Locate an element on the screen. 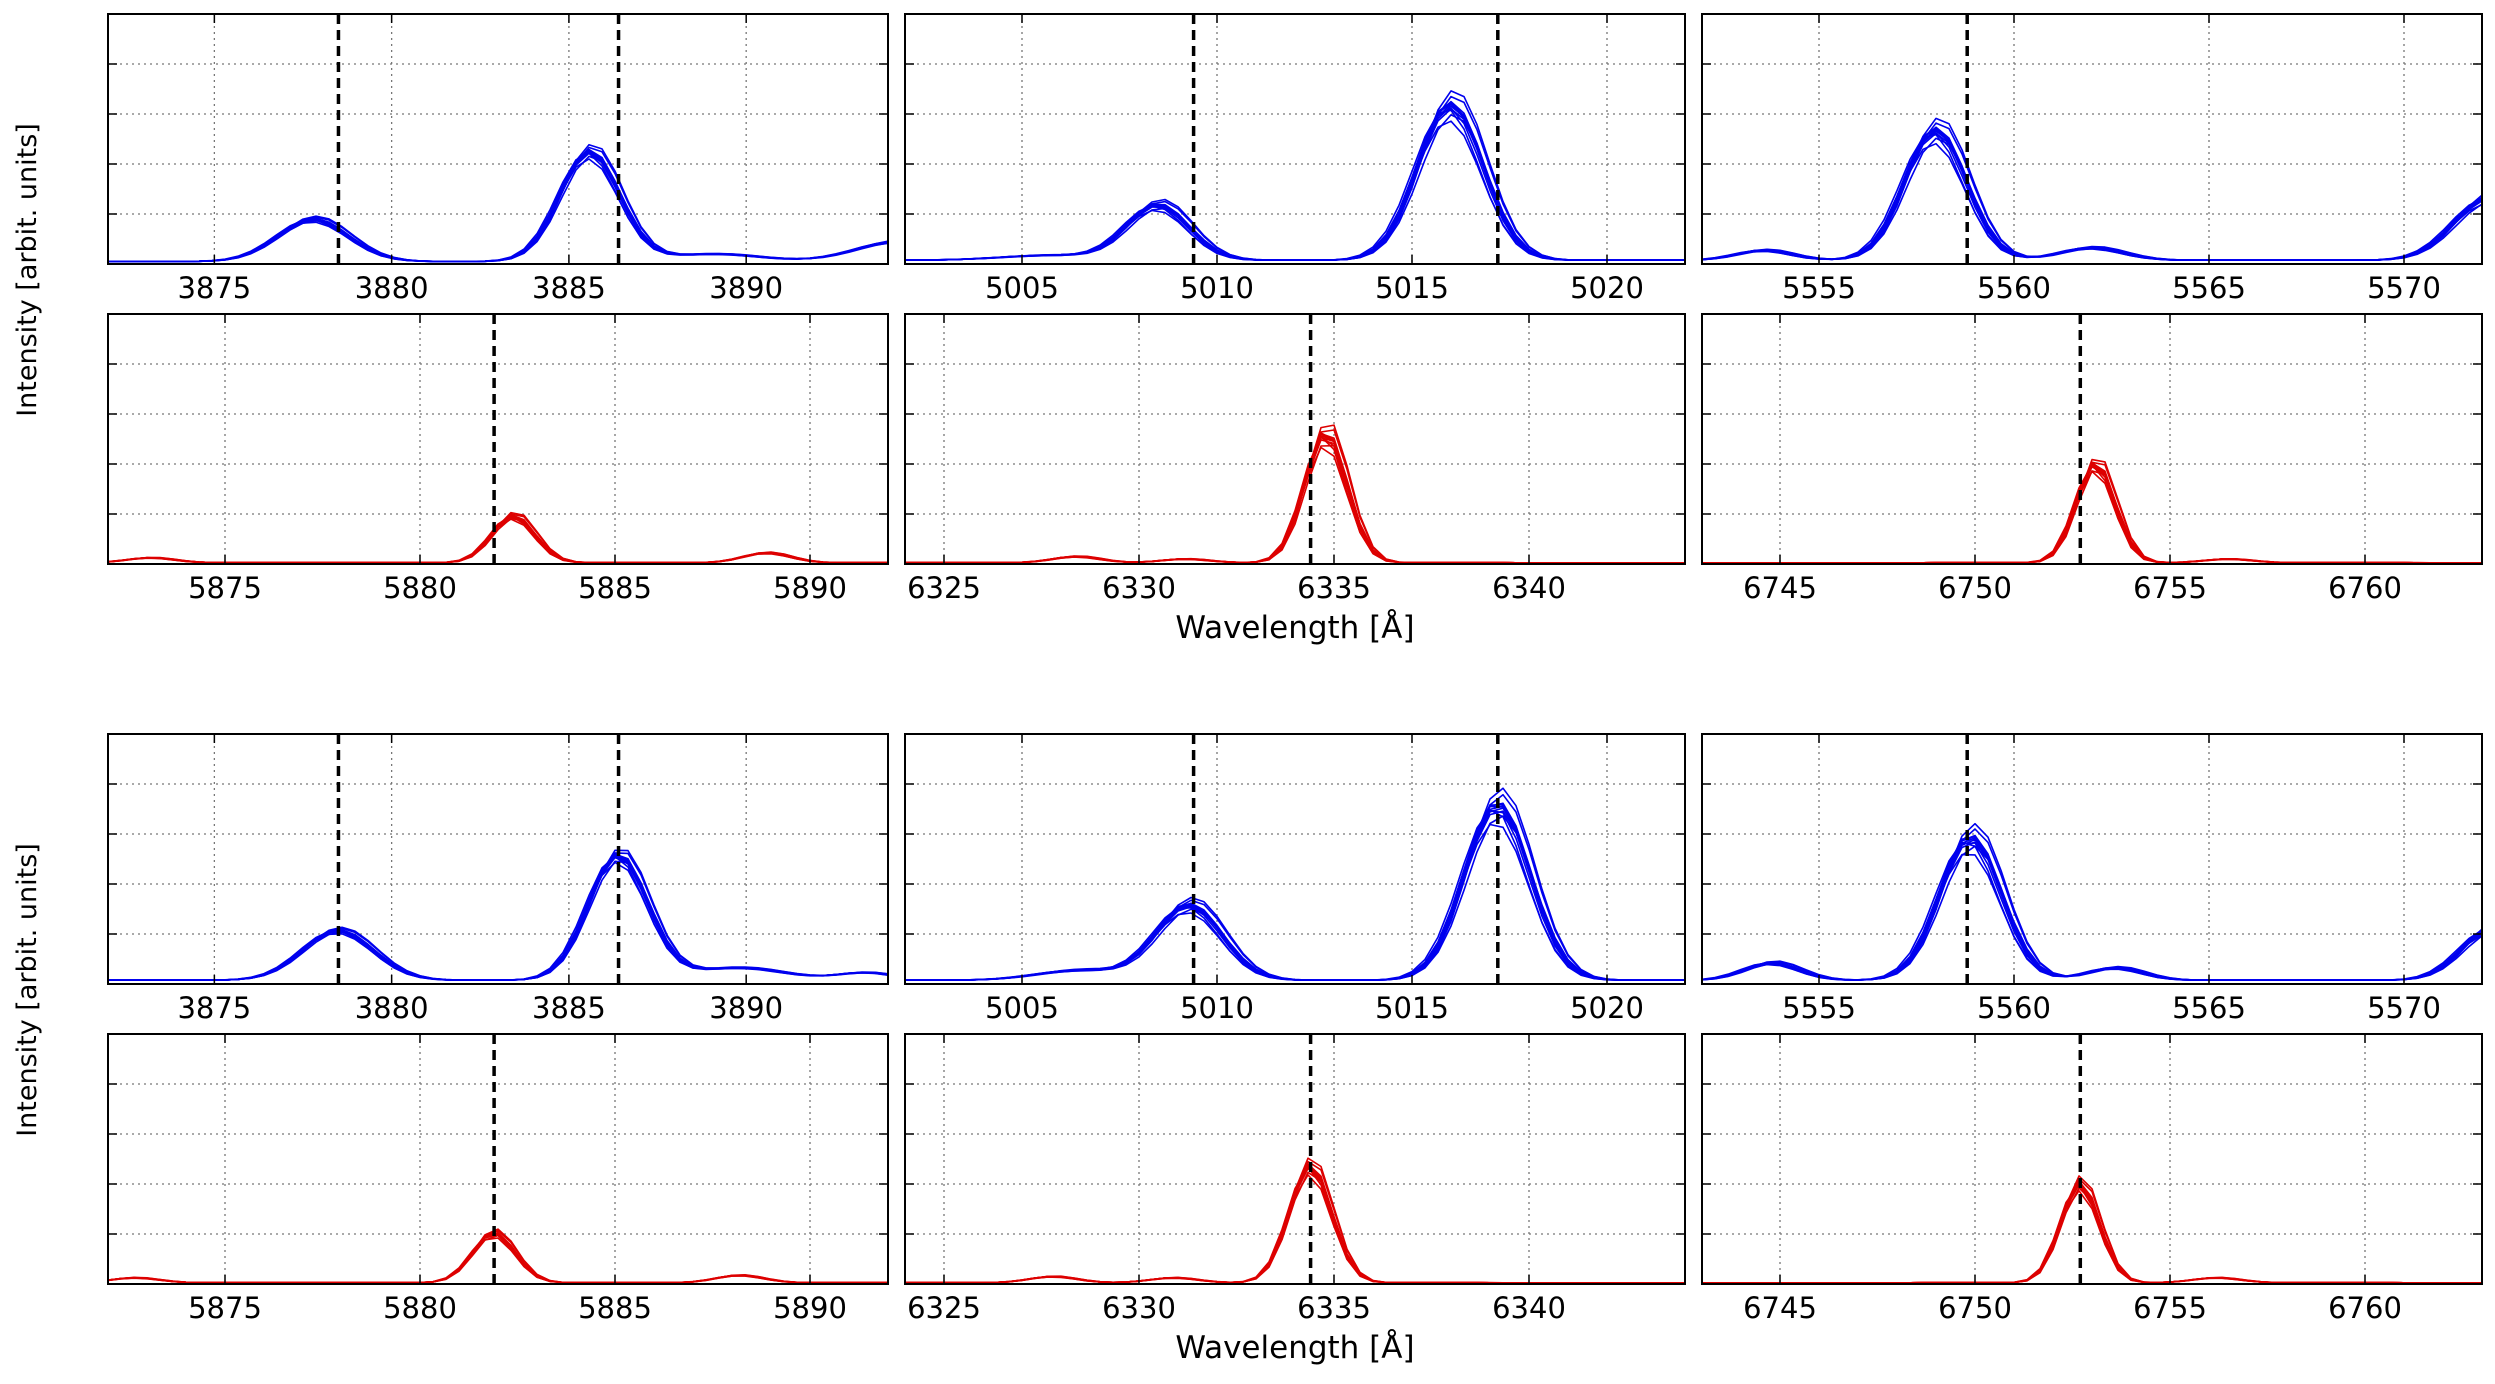 This screenshot has height=1384, width=2495. panel-top-red-3: 6745 6750 6755 6760 is located at coordinates (2092, 459).